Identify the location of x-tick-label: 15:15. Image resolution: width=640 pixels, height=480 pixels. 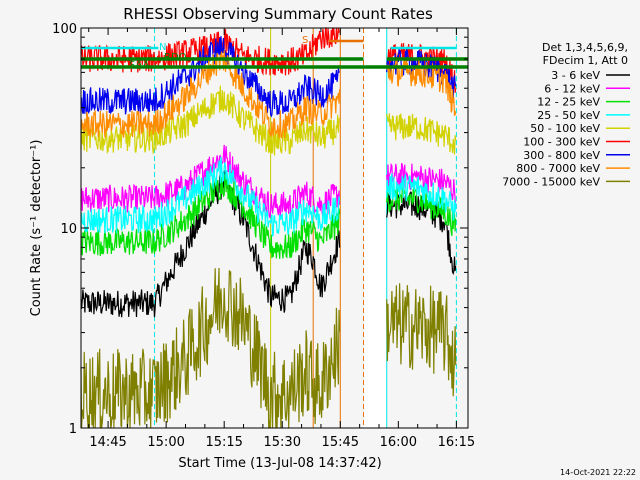
(223, 442).